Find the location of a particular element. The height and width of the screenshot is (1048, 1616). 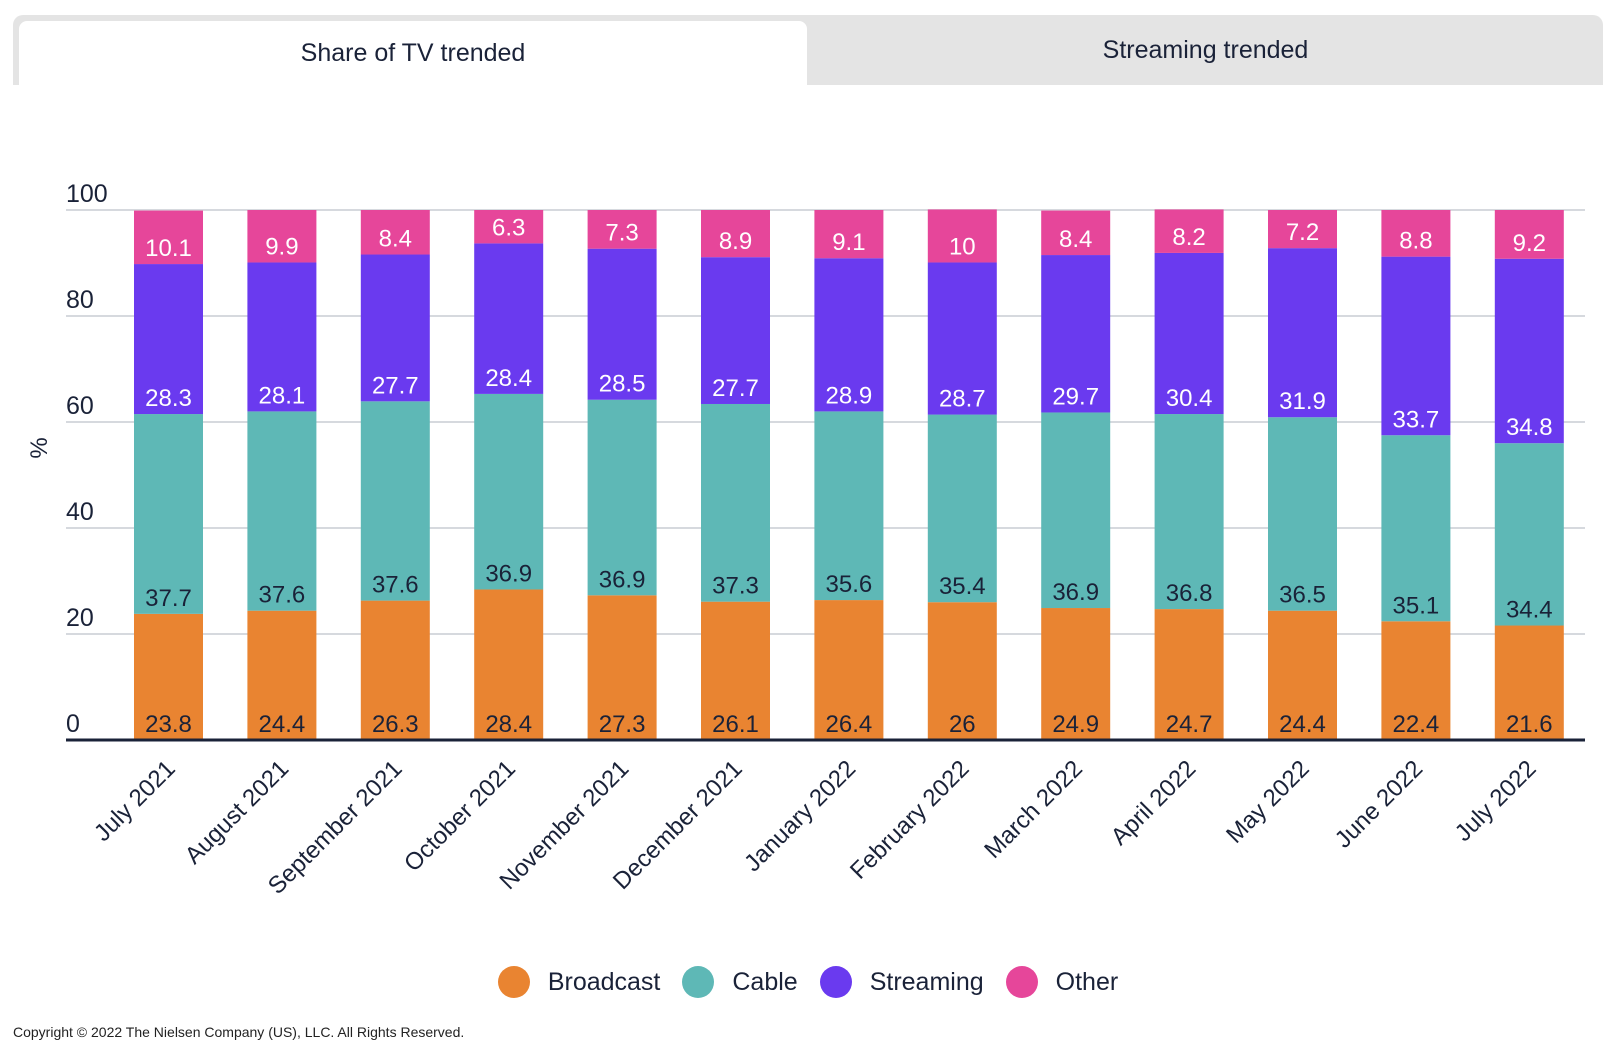

legend-label: Cable is located at coordinates (765, 981).